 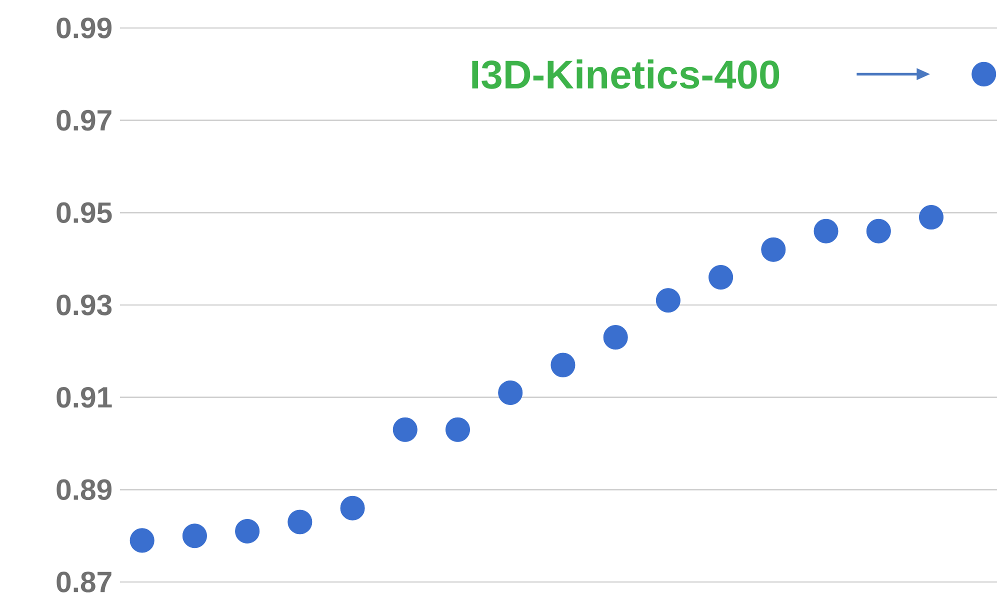 What do you see at coordinates (84, 28) in the screenshot?
I see `y-tick-label: 0.99` at bounding box center [84, 28].